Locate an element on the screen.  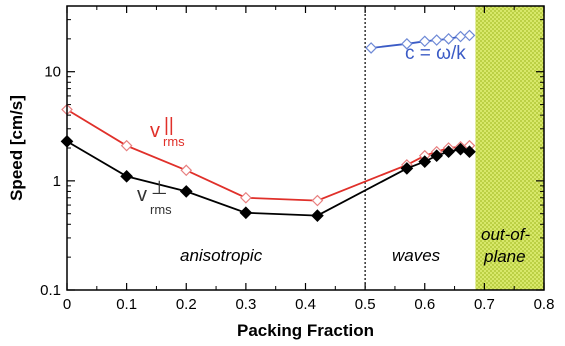
y-tick-label: 10 is located at coordinates (52, 72).